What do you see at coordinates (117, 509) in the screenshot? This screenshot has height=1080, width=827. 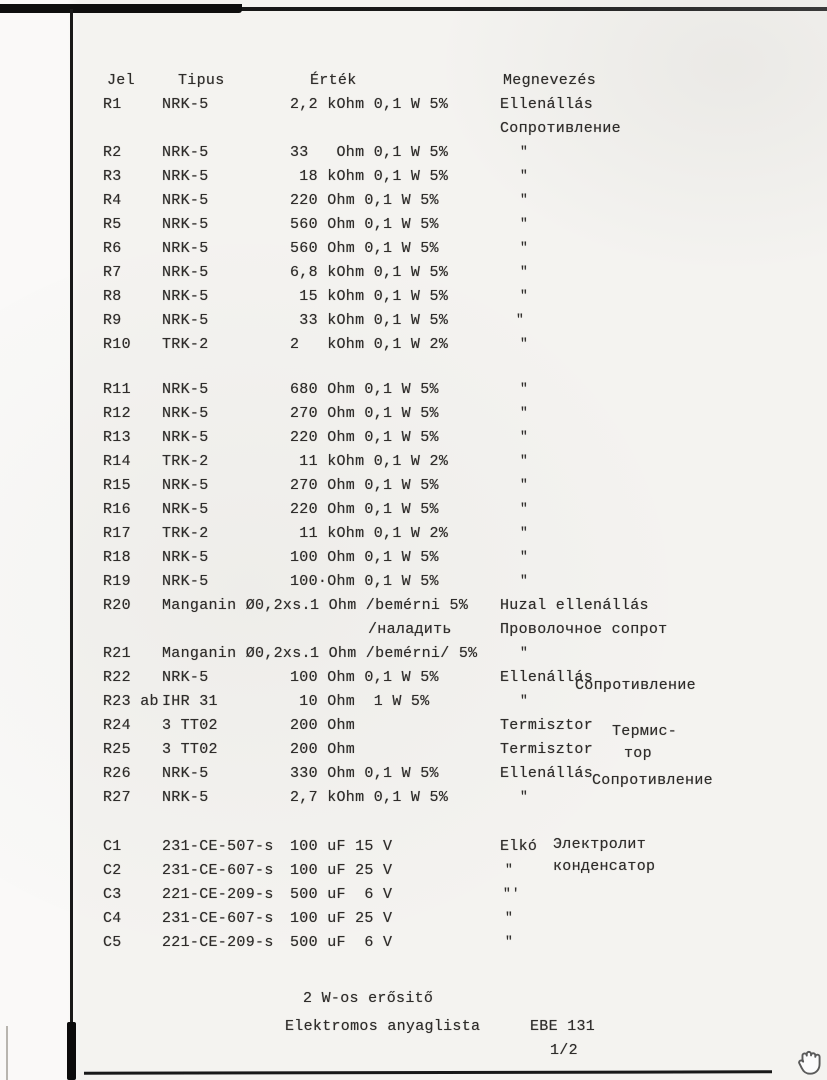 I see `cell-jel: R16` at bounding box center [117, 509].